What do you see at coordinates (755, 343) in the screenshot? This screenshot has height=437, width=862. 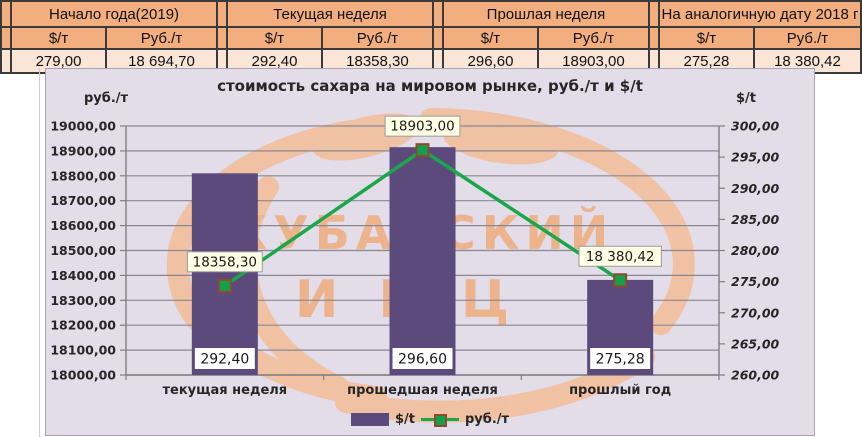 I see `right-axis-tick-label: 265,00` at bounding box center [755, 343].